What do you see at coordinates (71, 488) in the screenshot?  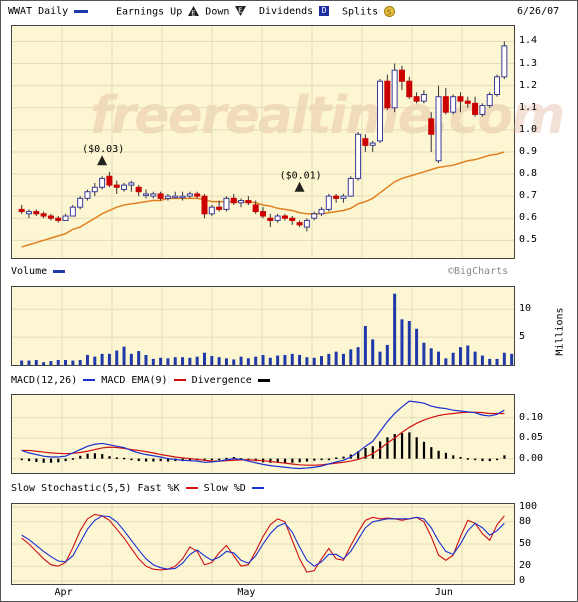 I see `stochastic-title: Slow Stochastic(5,5)` at bounding box center [71, 488].